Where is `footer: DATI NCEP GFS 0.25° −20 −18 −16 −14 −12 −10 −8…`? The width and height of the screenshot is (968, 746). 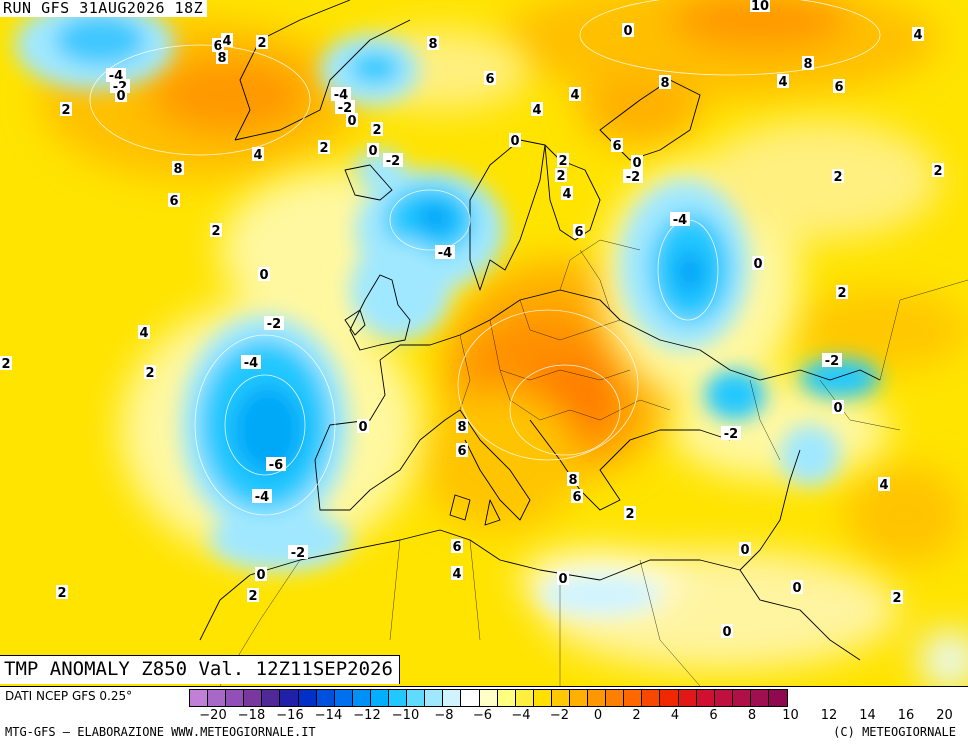 footer: DATI NCEP GFS 0.25° −20 −18 −16 −14 −12 −10 −8… is located at coordinates (484, 716).